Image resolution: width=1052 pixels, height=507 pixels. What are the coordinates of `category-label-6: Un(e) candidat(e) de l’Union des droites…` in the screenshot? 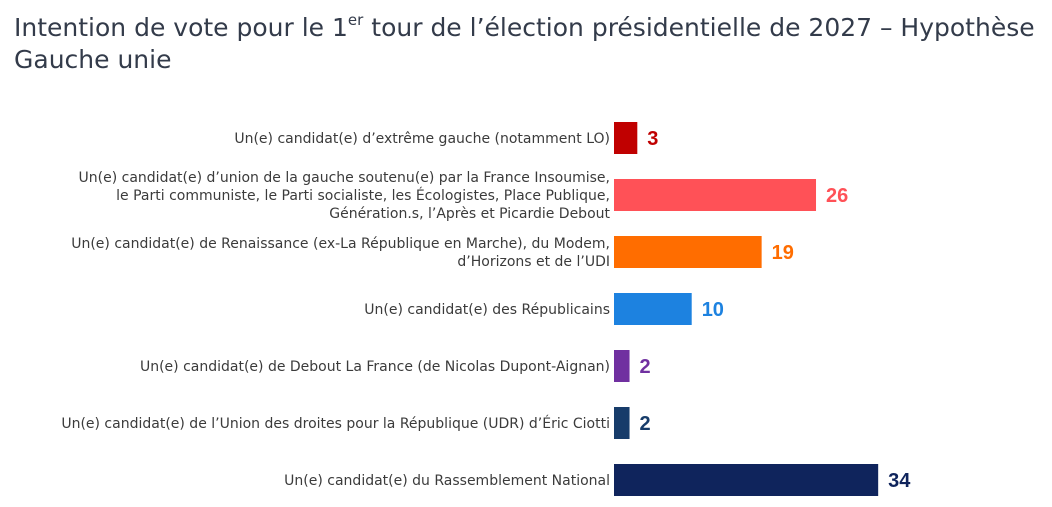 It's located at (335, 423).